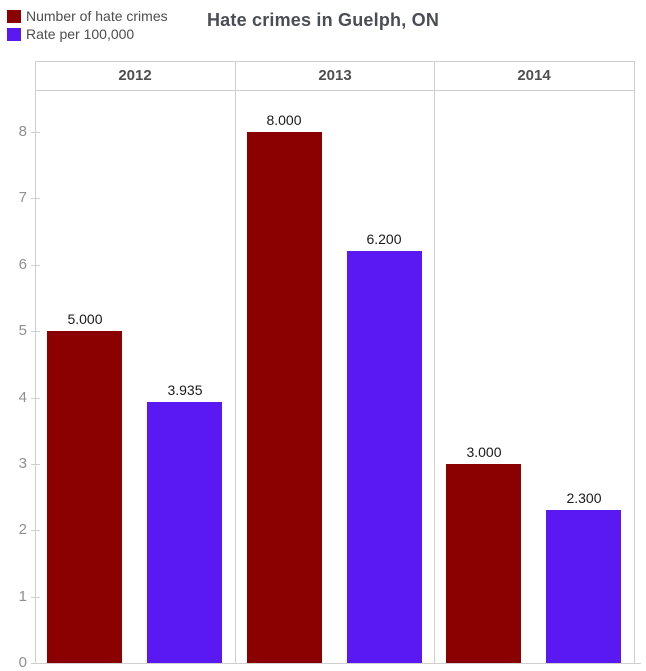 The height and width of the screenshot is (671, 646). I want to click on y-tick-label: 7, so click(22, 197).